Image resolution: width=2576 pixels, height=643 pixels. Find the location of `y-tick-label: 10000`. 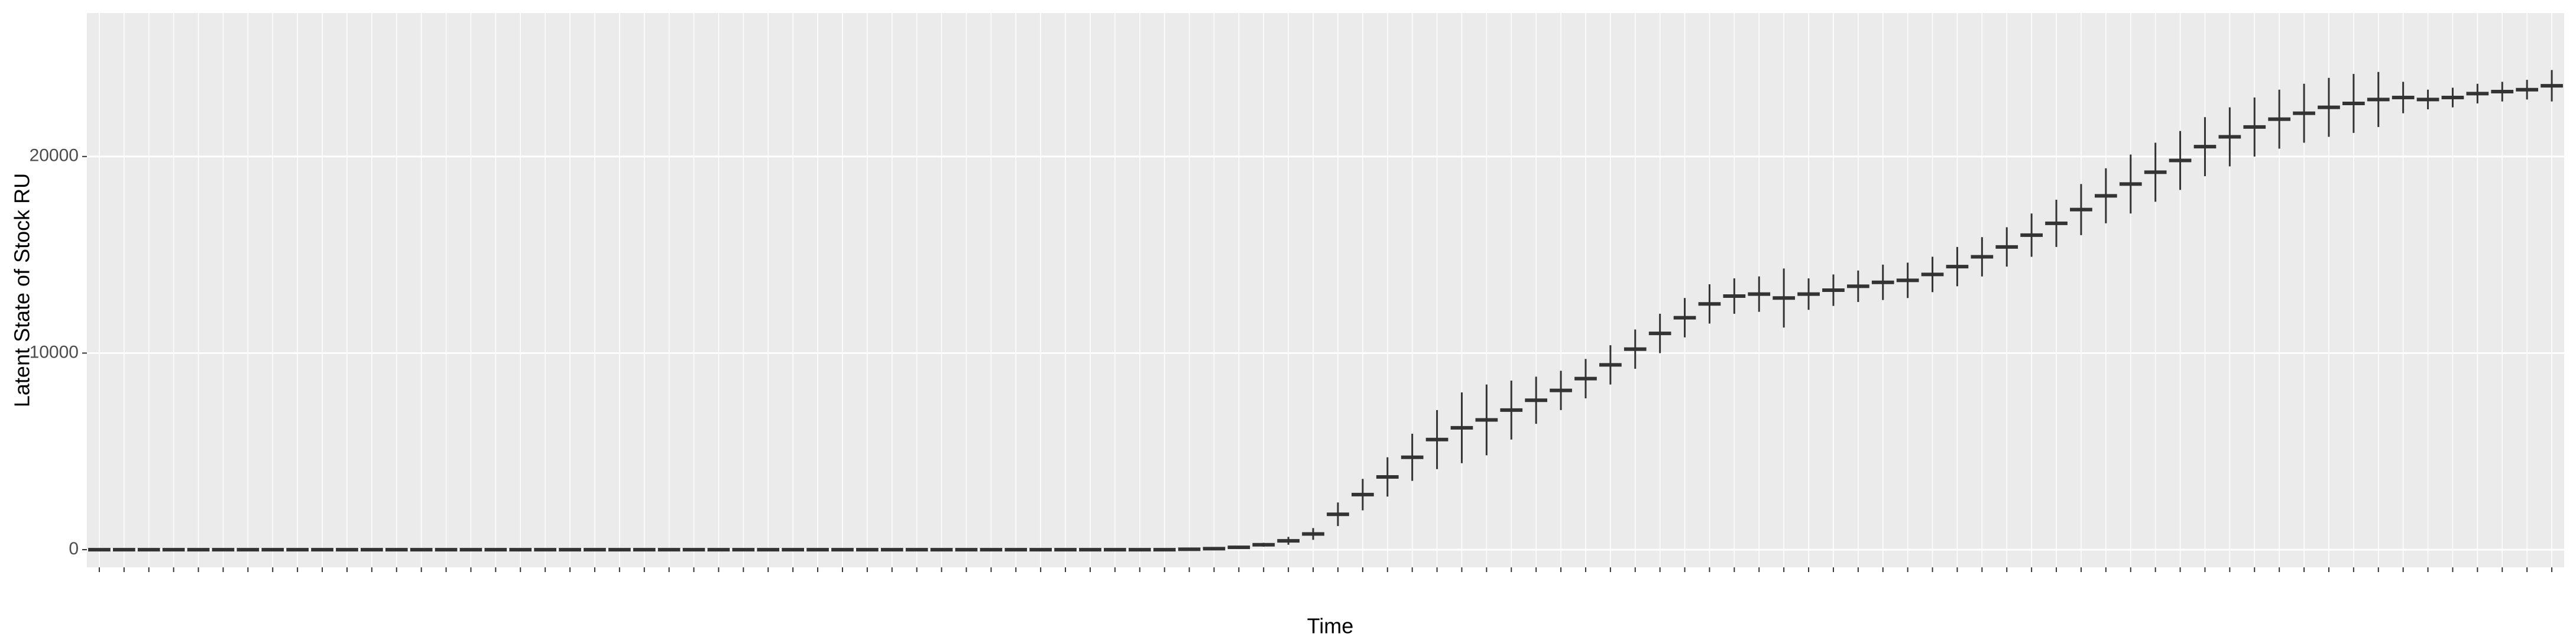

y-tick-label: 10000 is located at coordinates (54, 352).